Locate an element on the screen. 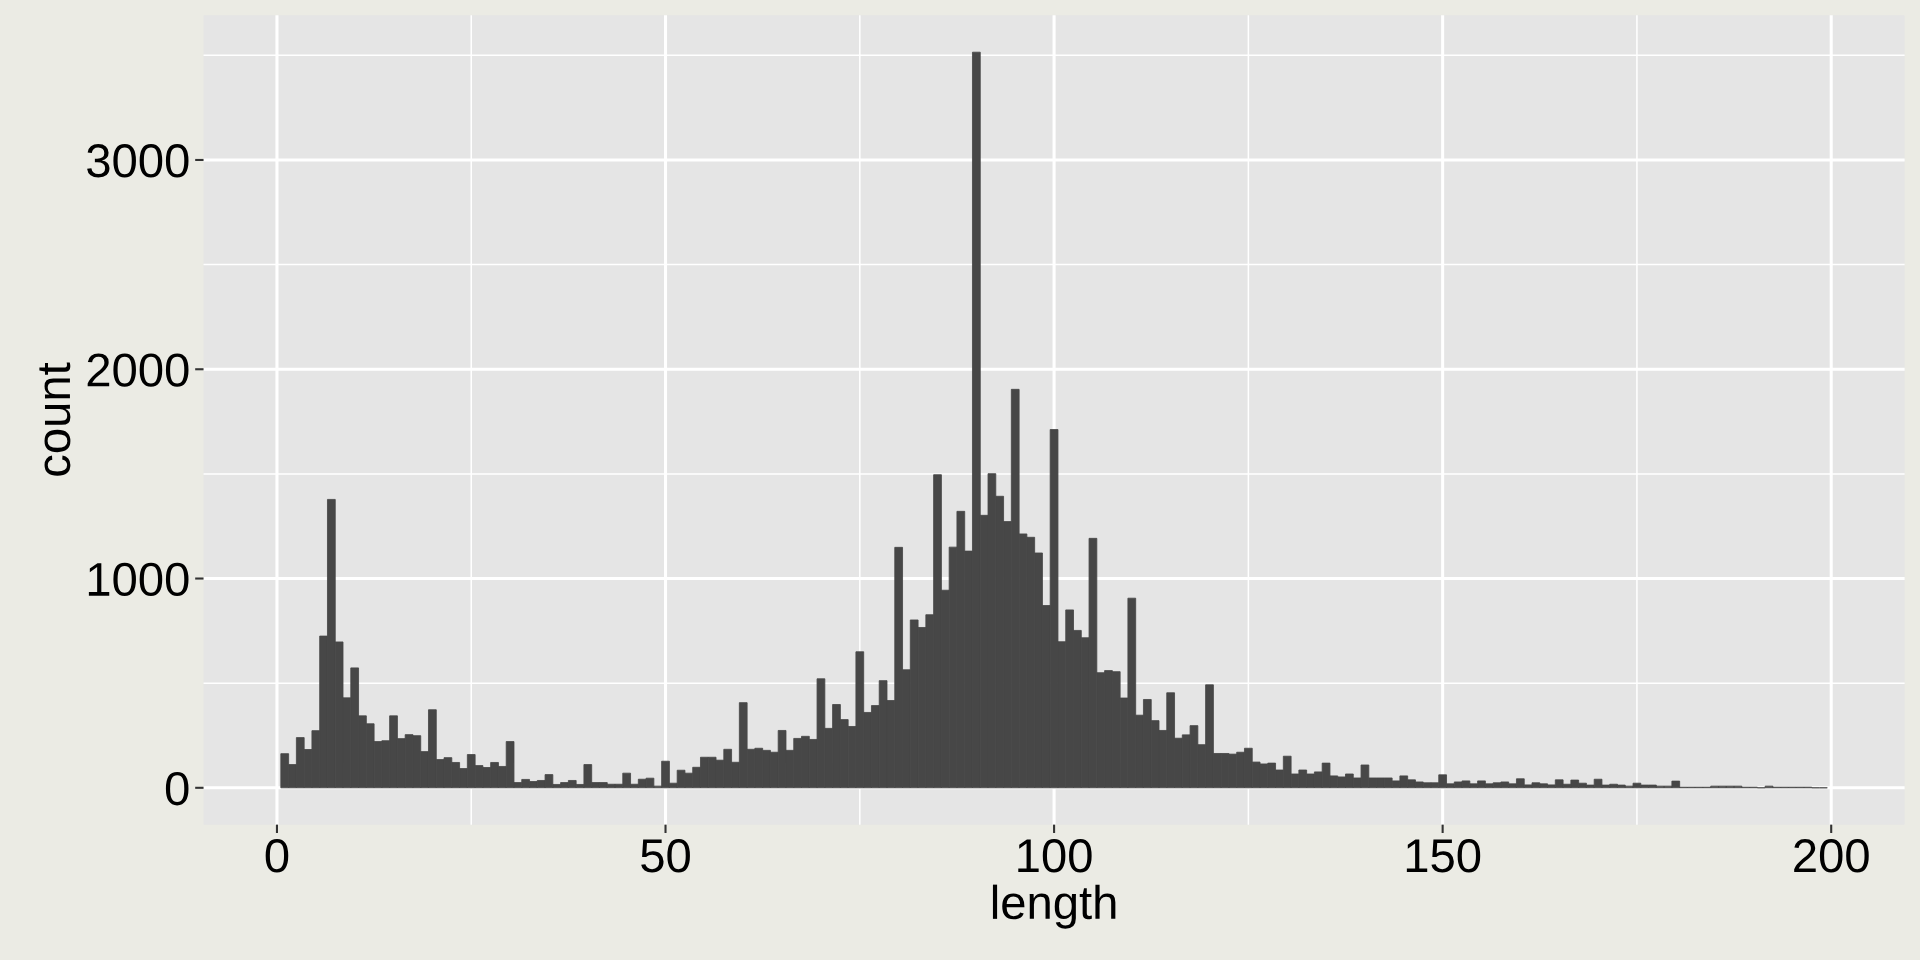 This screenshot has height=960, width=1920. x-axis-title: length is located at coordinates (1054, 906).